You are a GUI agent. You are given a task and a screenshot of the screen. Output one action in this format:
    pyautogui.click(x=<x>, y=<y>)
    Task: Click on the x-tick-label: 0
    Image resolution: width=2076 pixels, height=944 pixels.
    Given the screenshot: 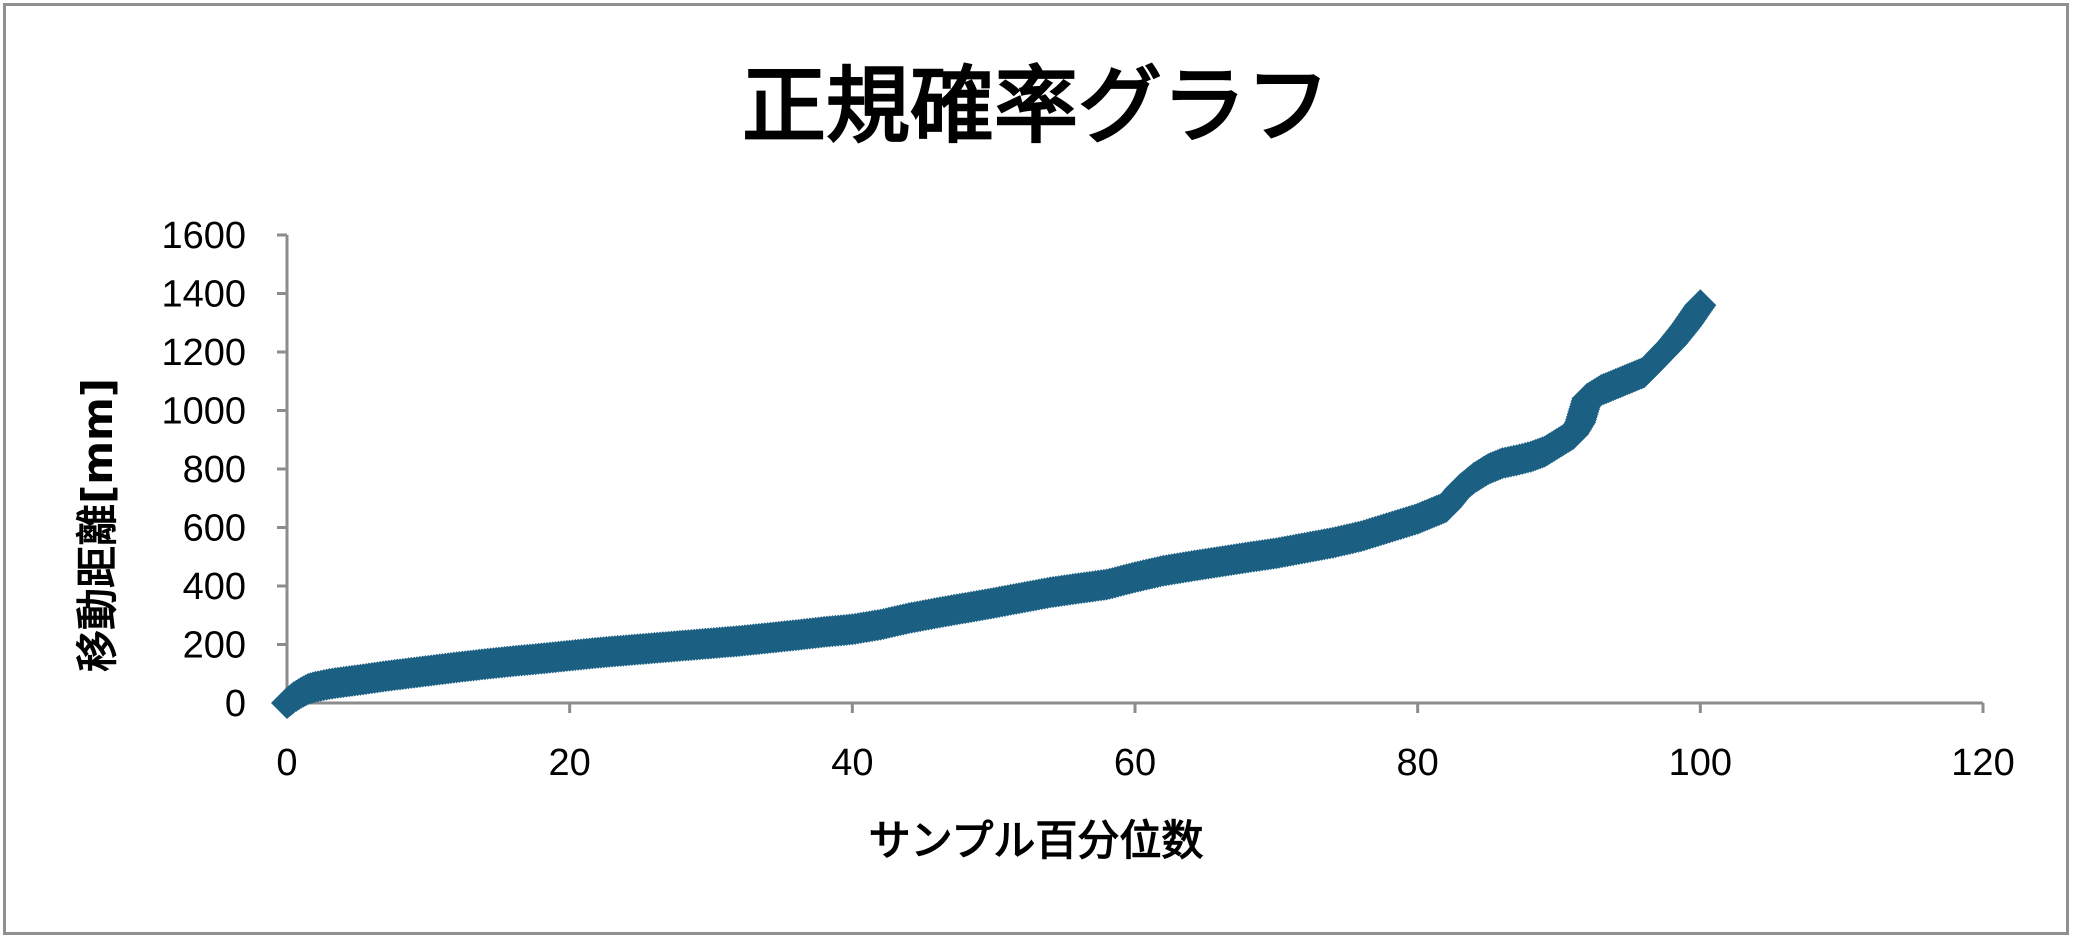 What is the action you would take?
    pyautogui.click(x=286, y=763)
    